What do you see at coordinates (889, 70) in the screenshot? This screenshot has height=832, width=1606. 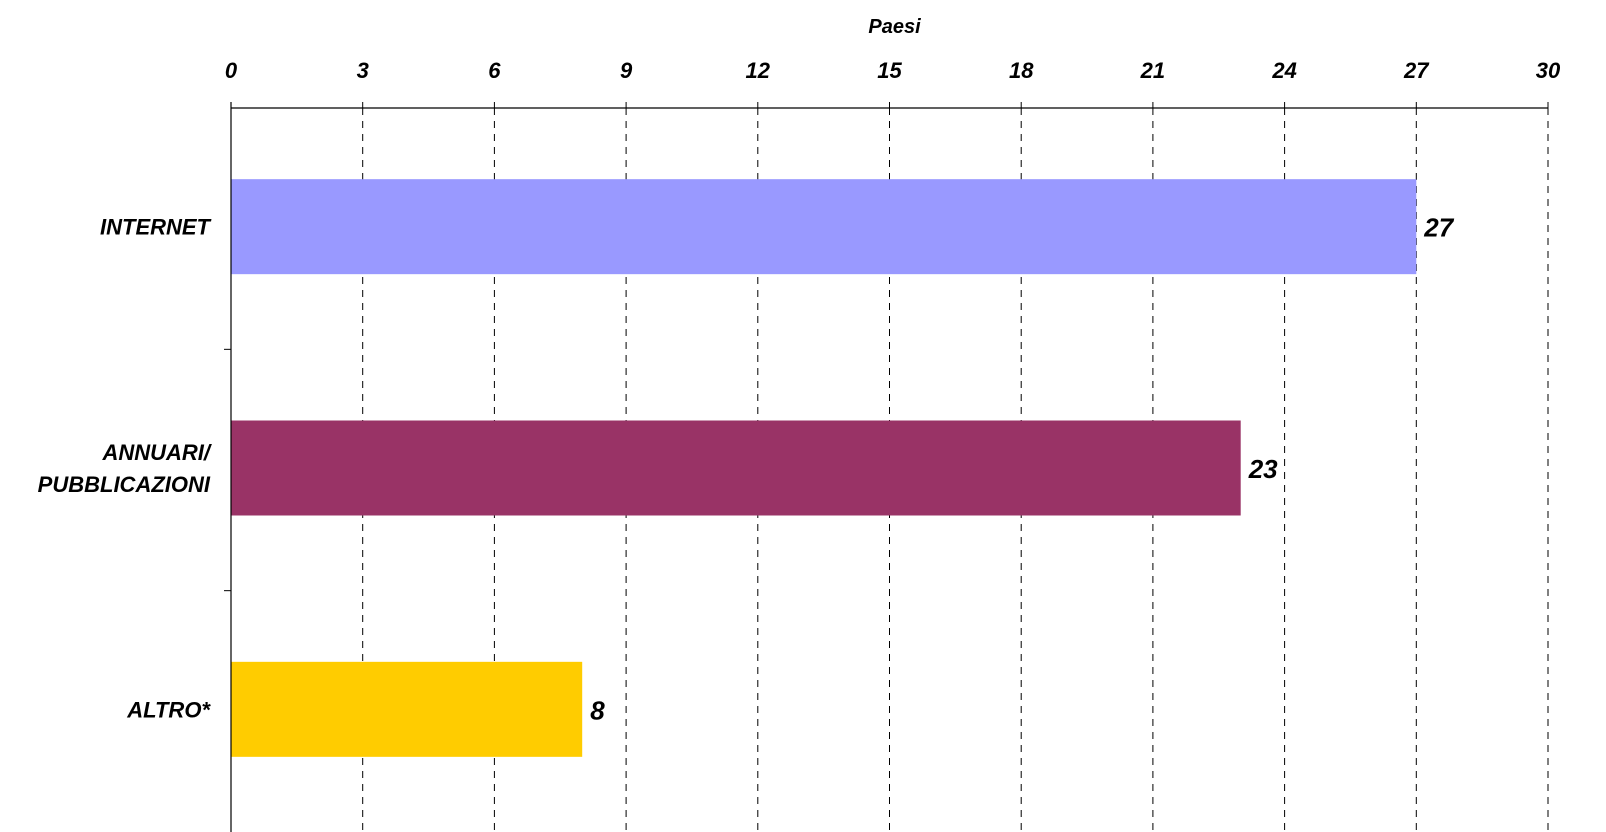 I see `x-tick-label: 15` at bounding box center [889, 70].